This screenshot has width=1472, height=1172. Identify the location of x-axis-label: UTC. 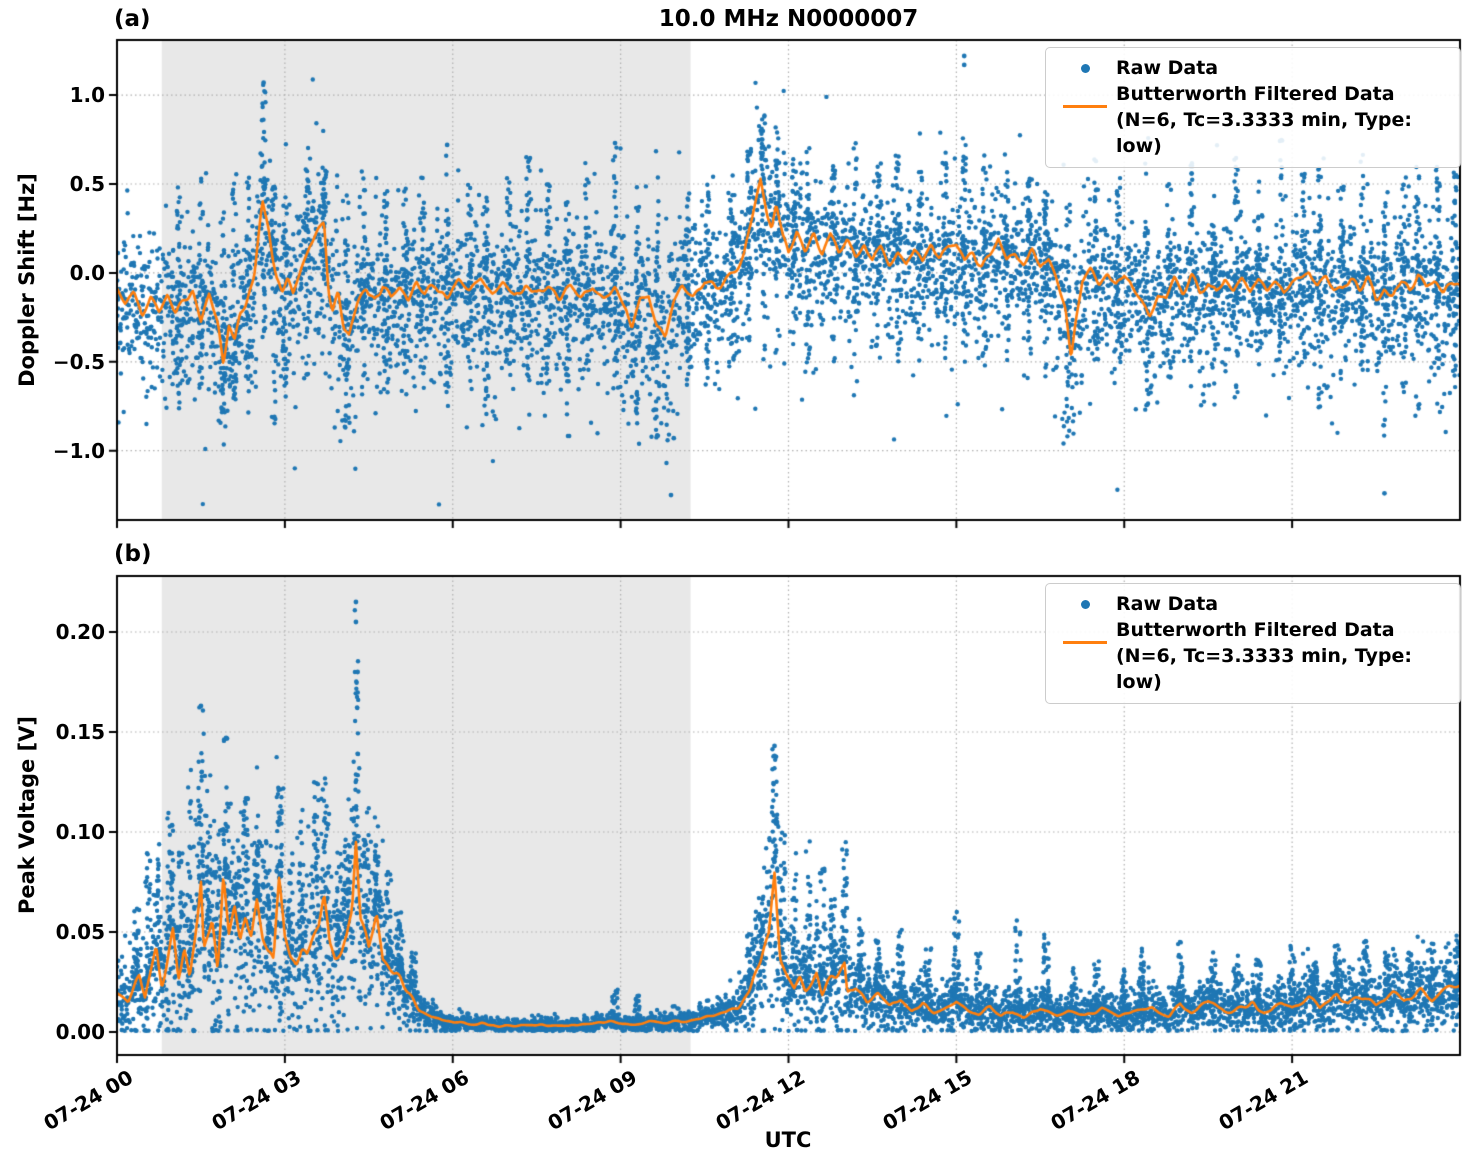
(788, 1140).